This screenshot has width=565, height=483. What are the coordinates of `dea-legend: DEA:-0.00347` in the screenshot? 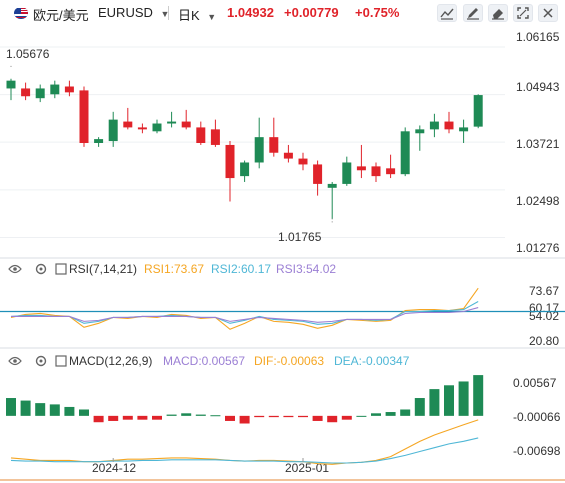 It's located at (372, 361).